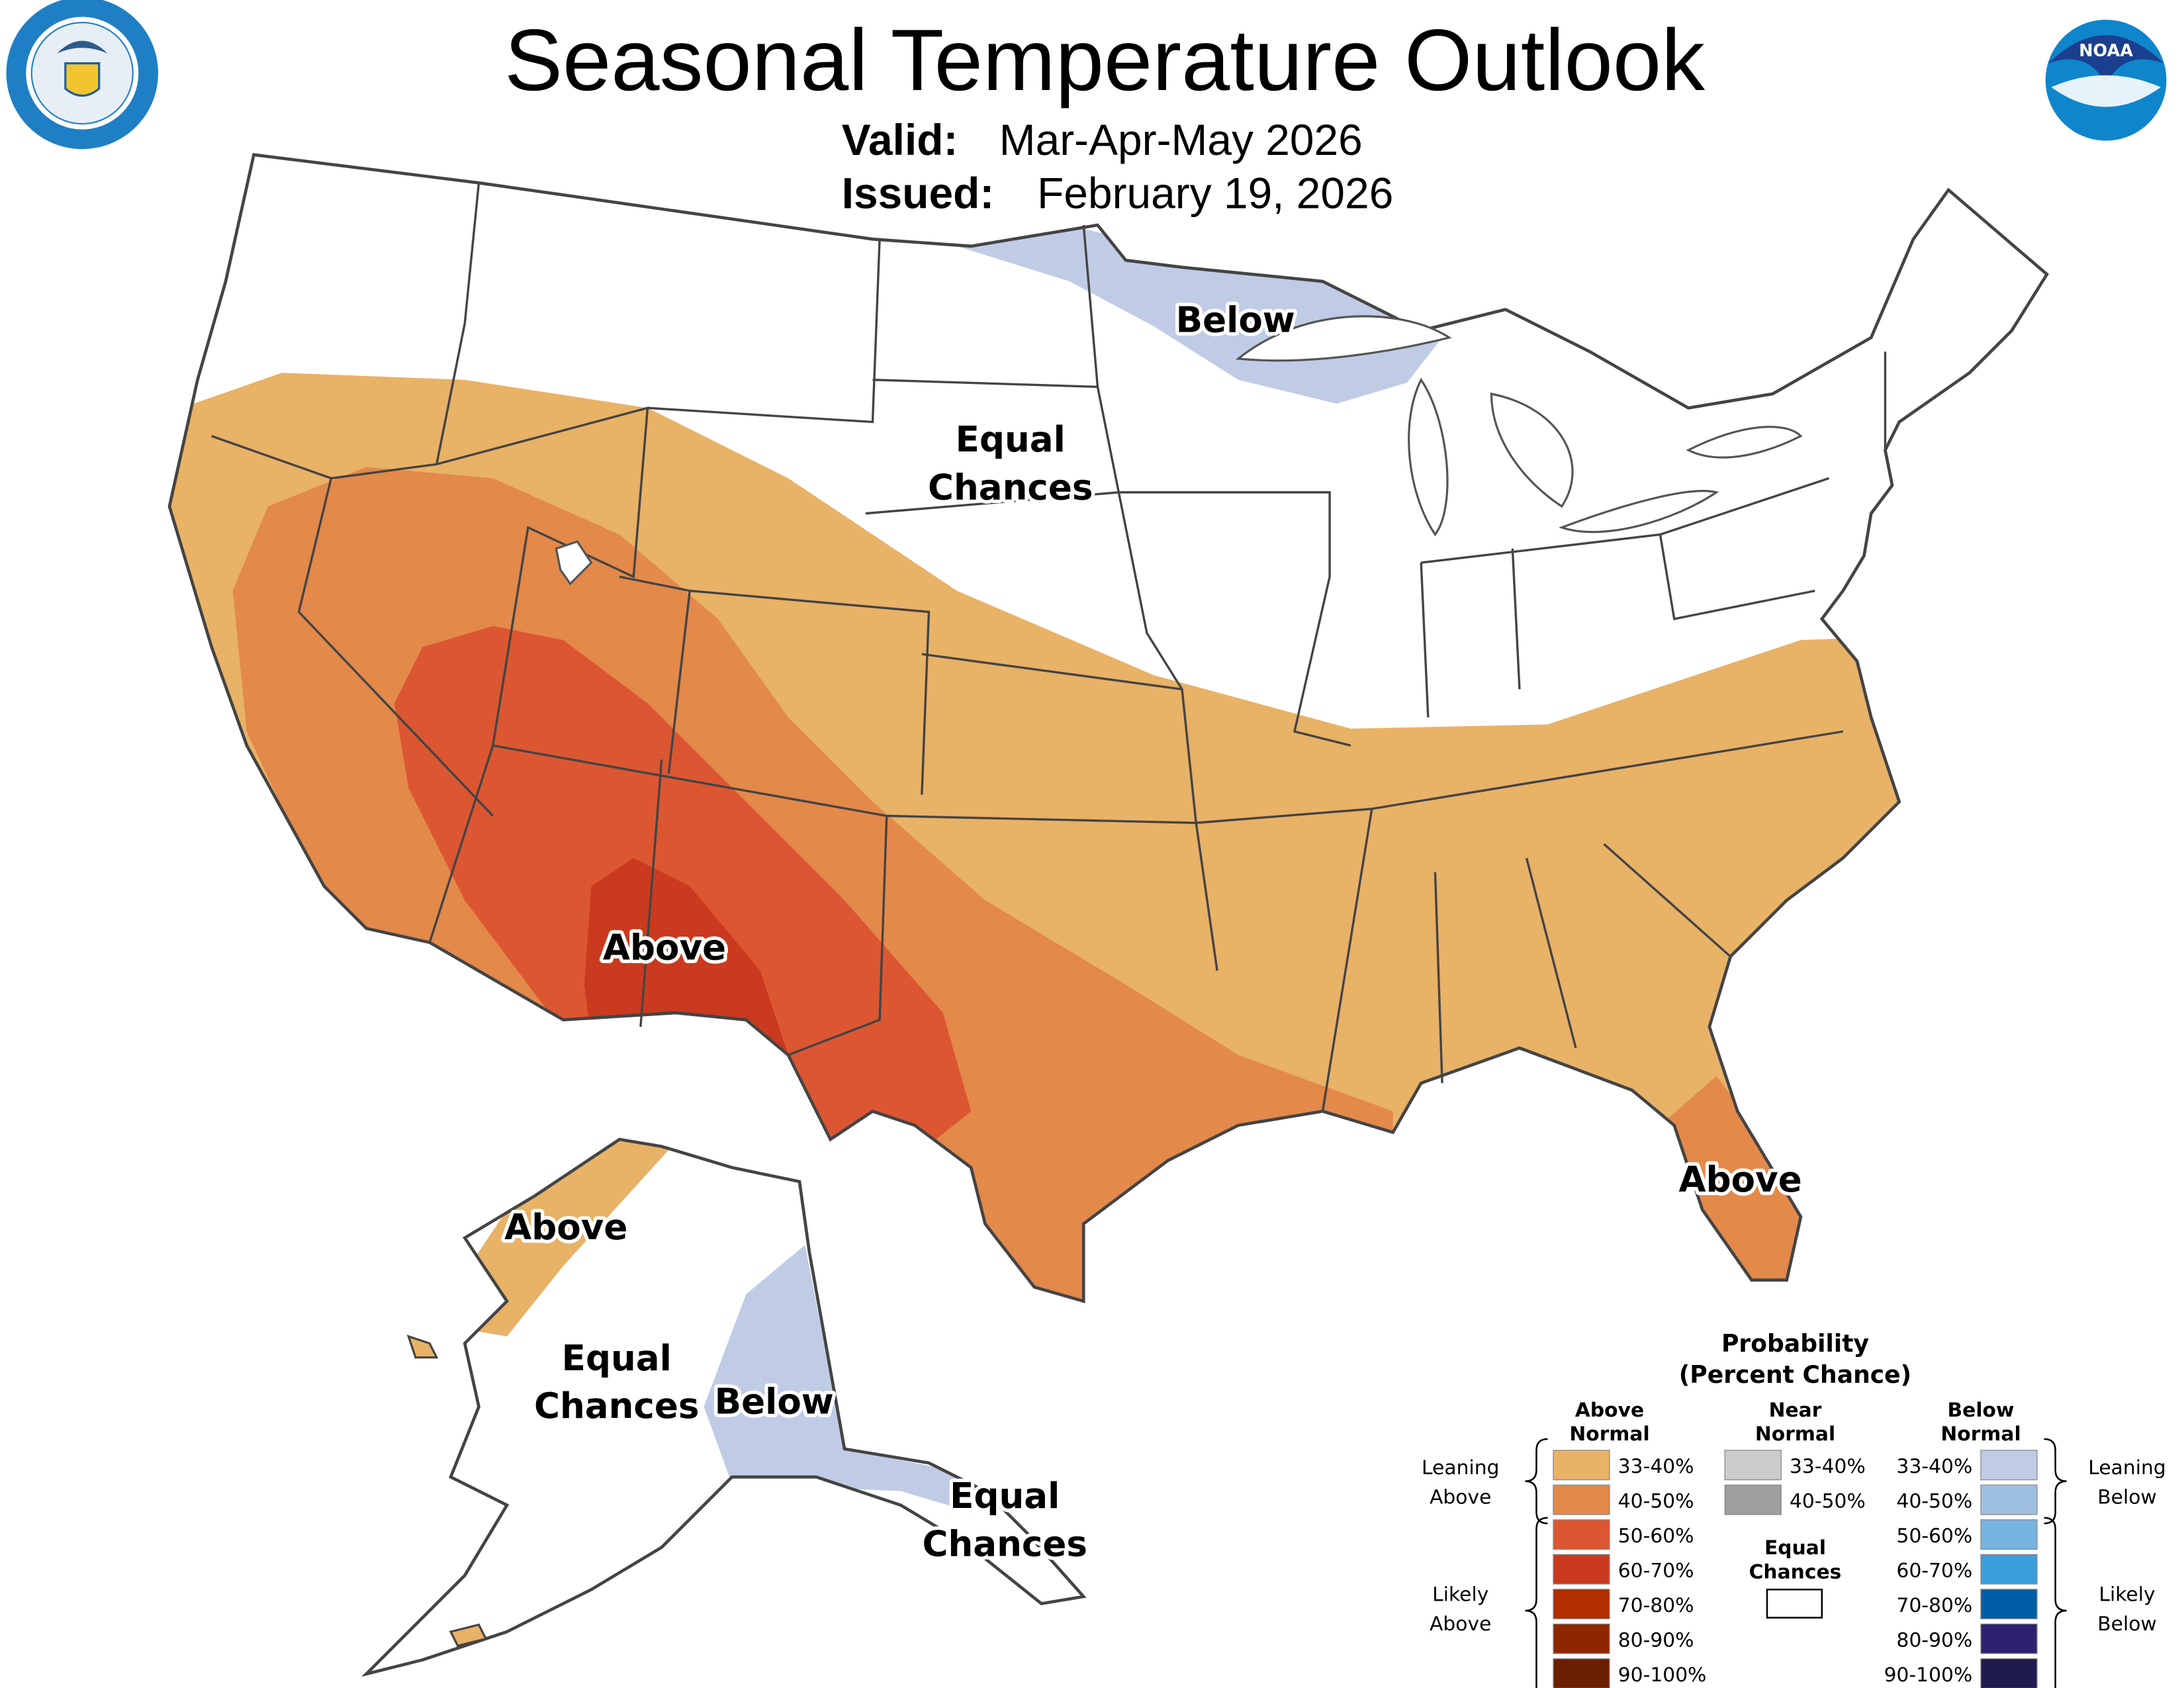 The height and width of the screenshot is (1688, 2184). What do you see at coordinates (919, 193) in the screenshot?
I see `issued-label: Issued:` at bounding box center [919, 193].